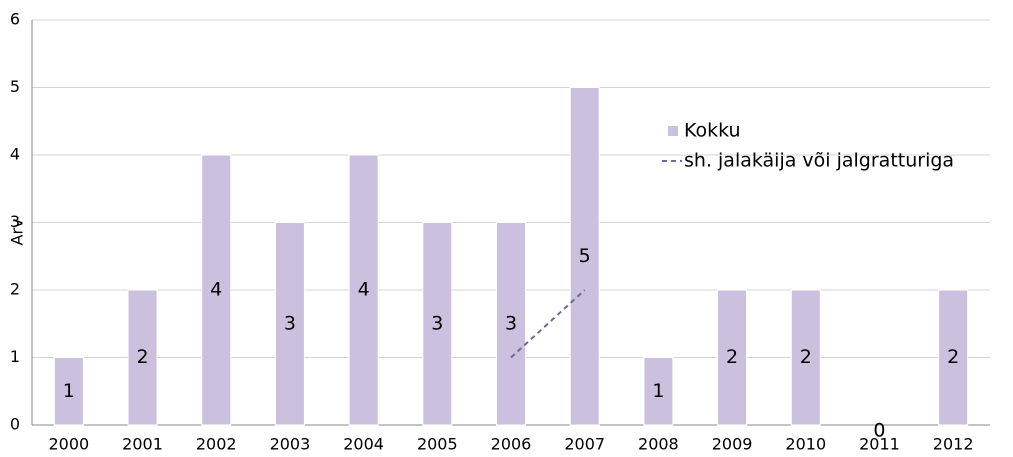  I want to click on x-tick-label: 2005, so click(437, 444).